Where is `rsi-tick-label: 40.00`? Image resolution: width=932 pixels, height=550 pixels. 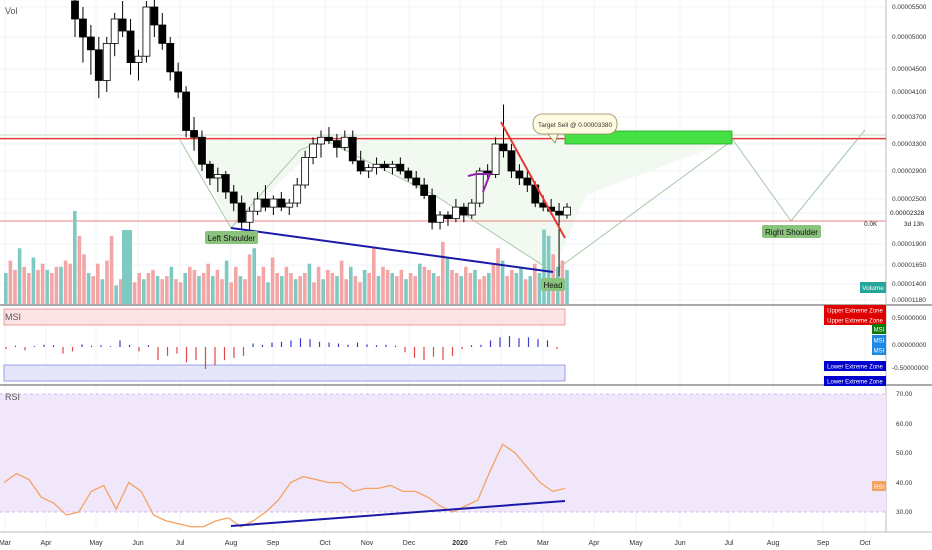 rsi-tick-label: 40.00 is located at coordinates (904, 483).